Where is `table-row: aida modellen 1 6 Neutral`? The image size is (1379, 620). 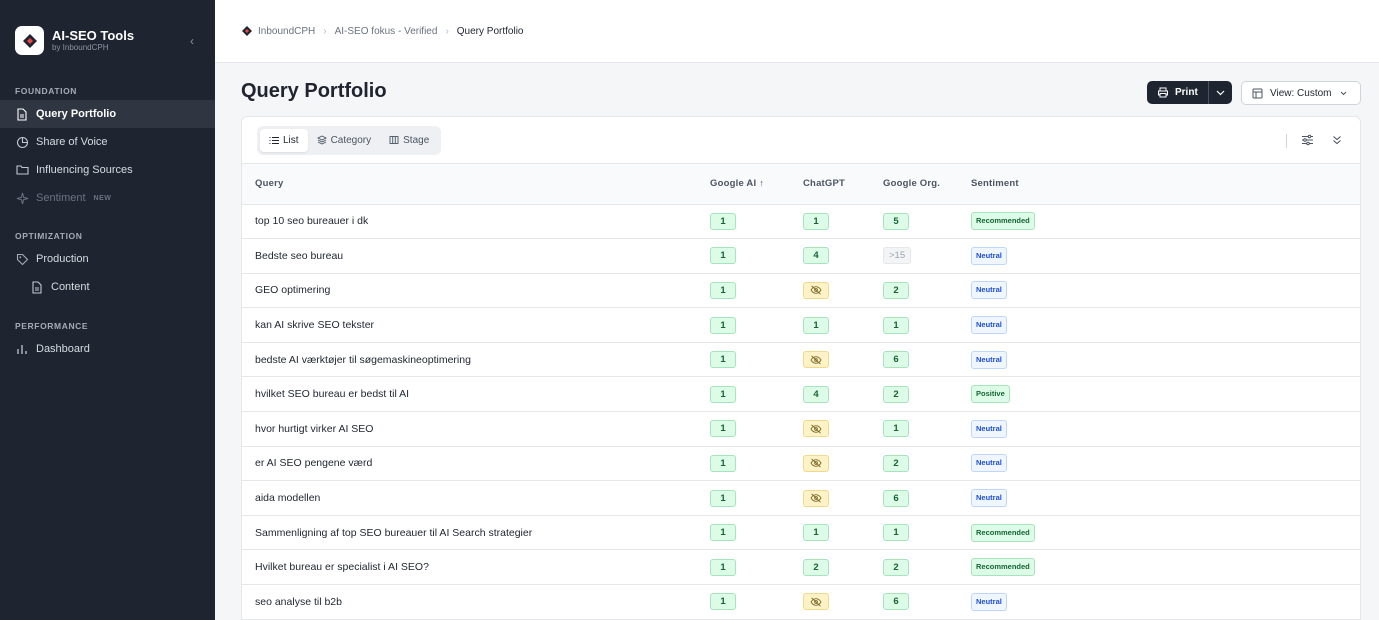 table-row: aida modellen 1 6 Neutral is located at coordinates (801, 498).